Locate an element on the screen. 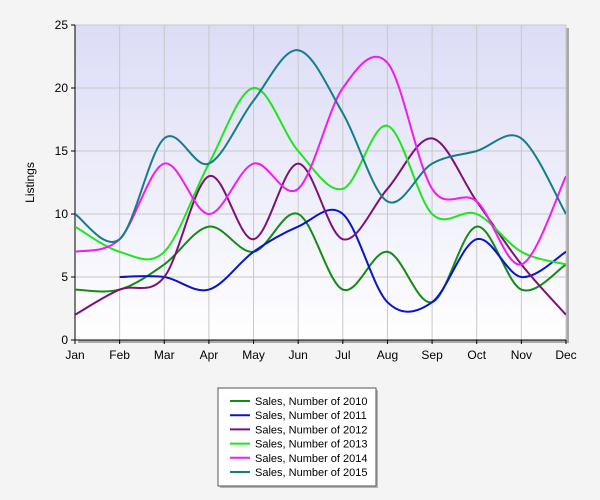 This screenshot has height=500, width=600. y-axis-title: Listings is located at coordinates (30, 182).